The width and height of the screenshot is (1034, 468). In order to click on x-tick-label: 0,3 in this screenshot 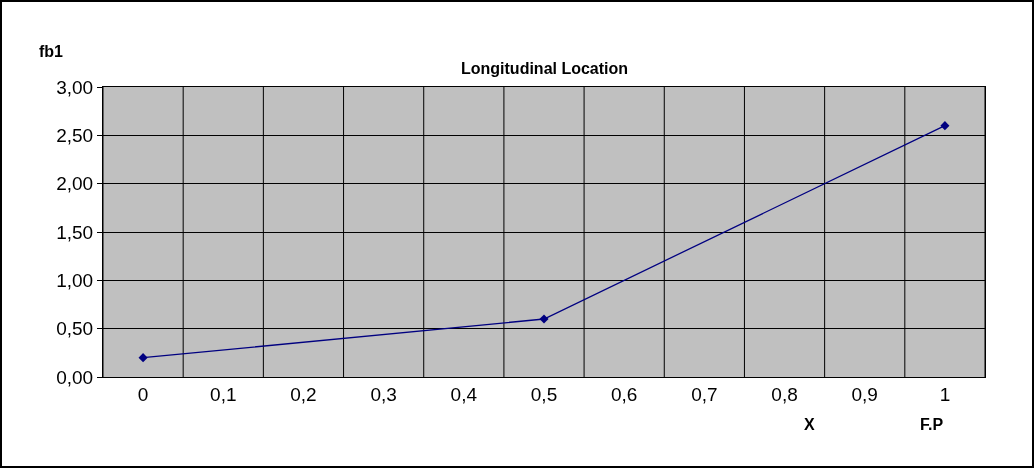, I will do `click(383, 394)`.